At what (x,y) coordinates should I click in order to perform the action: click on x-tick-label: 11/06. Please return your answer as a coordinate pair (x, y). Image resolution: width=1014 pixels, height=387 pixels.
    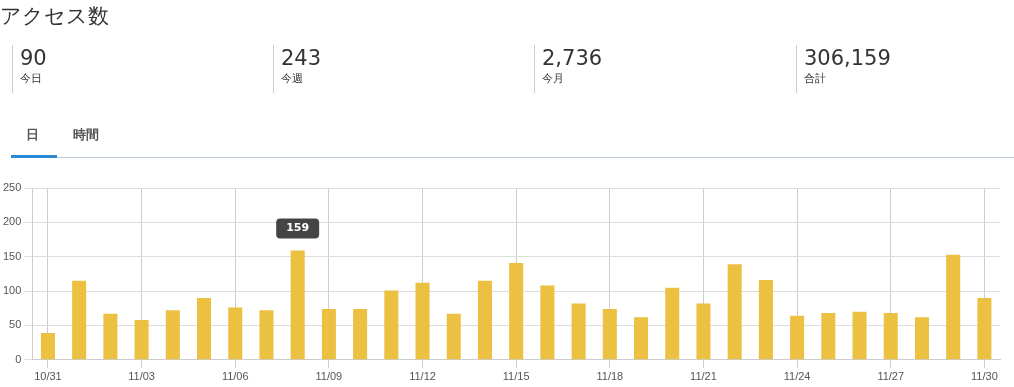
    Looking at the image, I should click on (235, 376).